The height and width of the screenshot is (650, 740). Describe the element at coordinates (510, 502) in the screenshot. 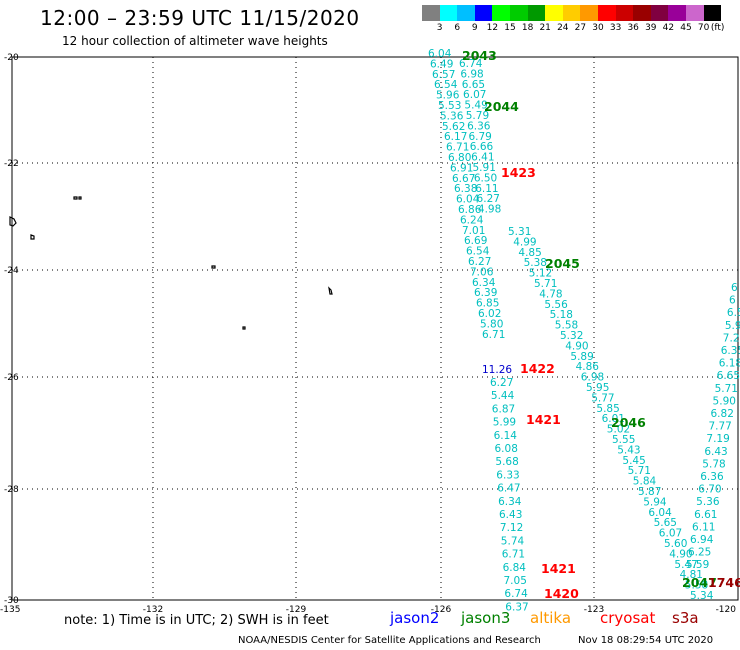

I see `wave-height-label: 6.34` at that location.